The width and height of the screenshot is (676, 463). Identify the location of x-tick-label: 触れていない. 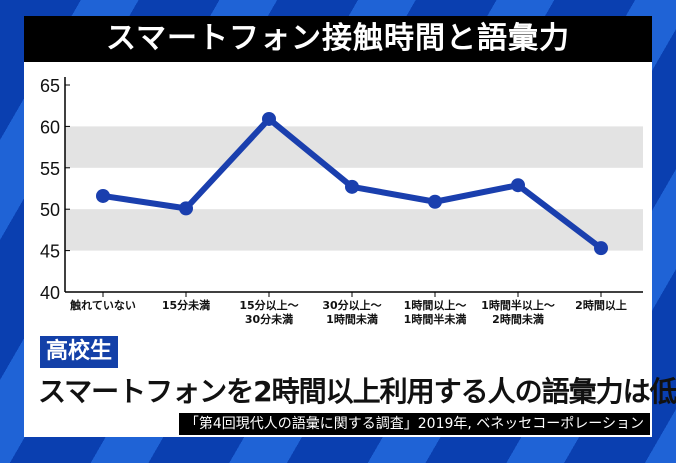
(102, 305).